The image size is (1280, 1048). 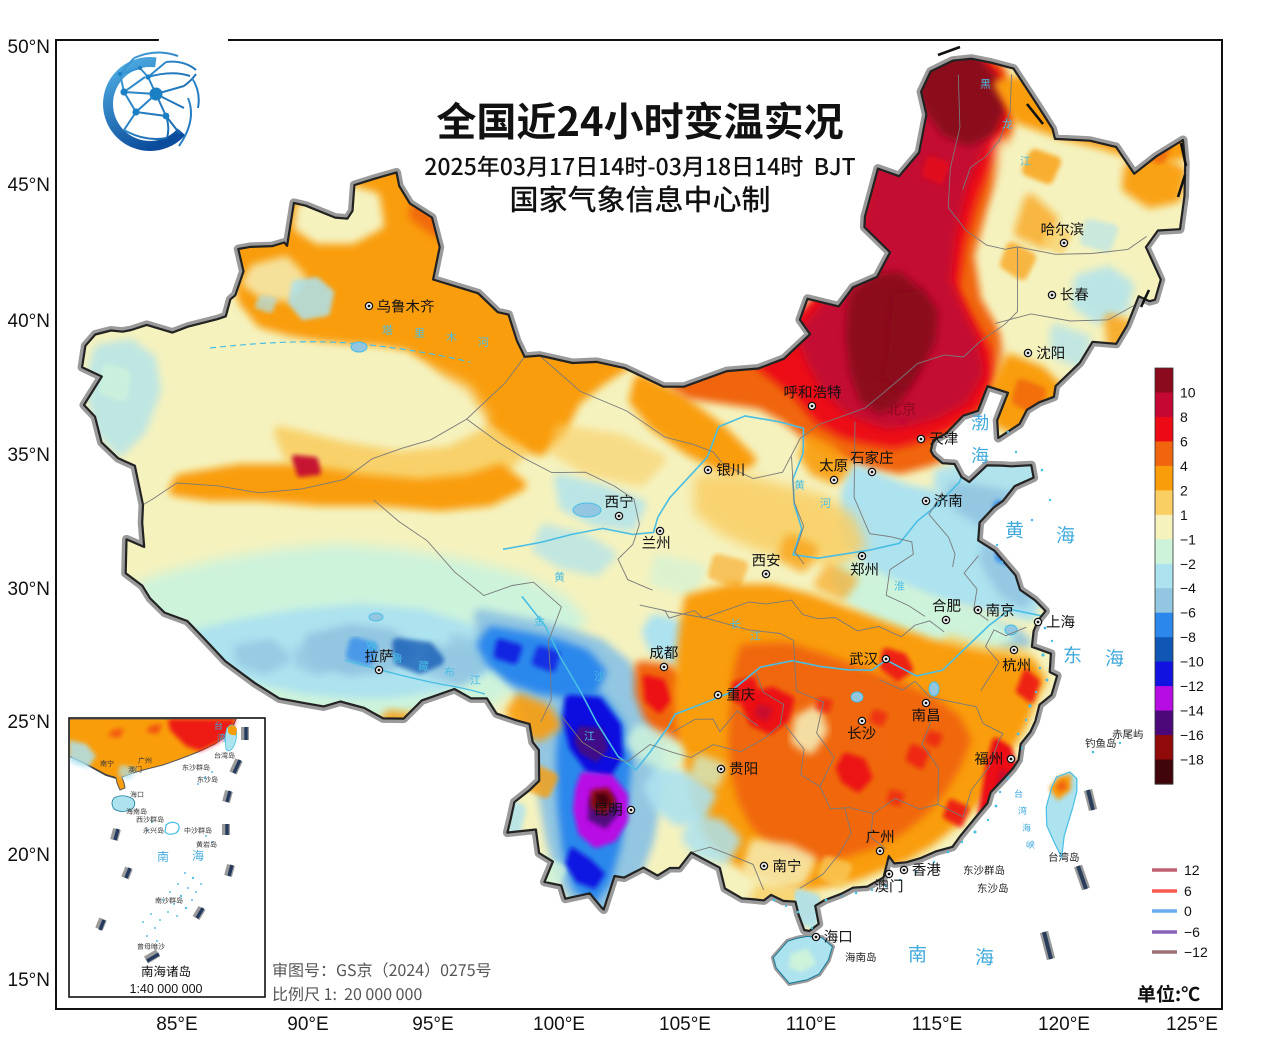 What do you see at coordinates (29, 722) in the screenshot?
I see `svg-text: 25°N` at bounding box center [29, 722].